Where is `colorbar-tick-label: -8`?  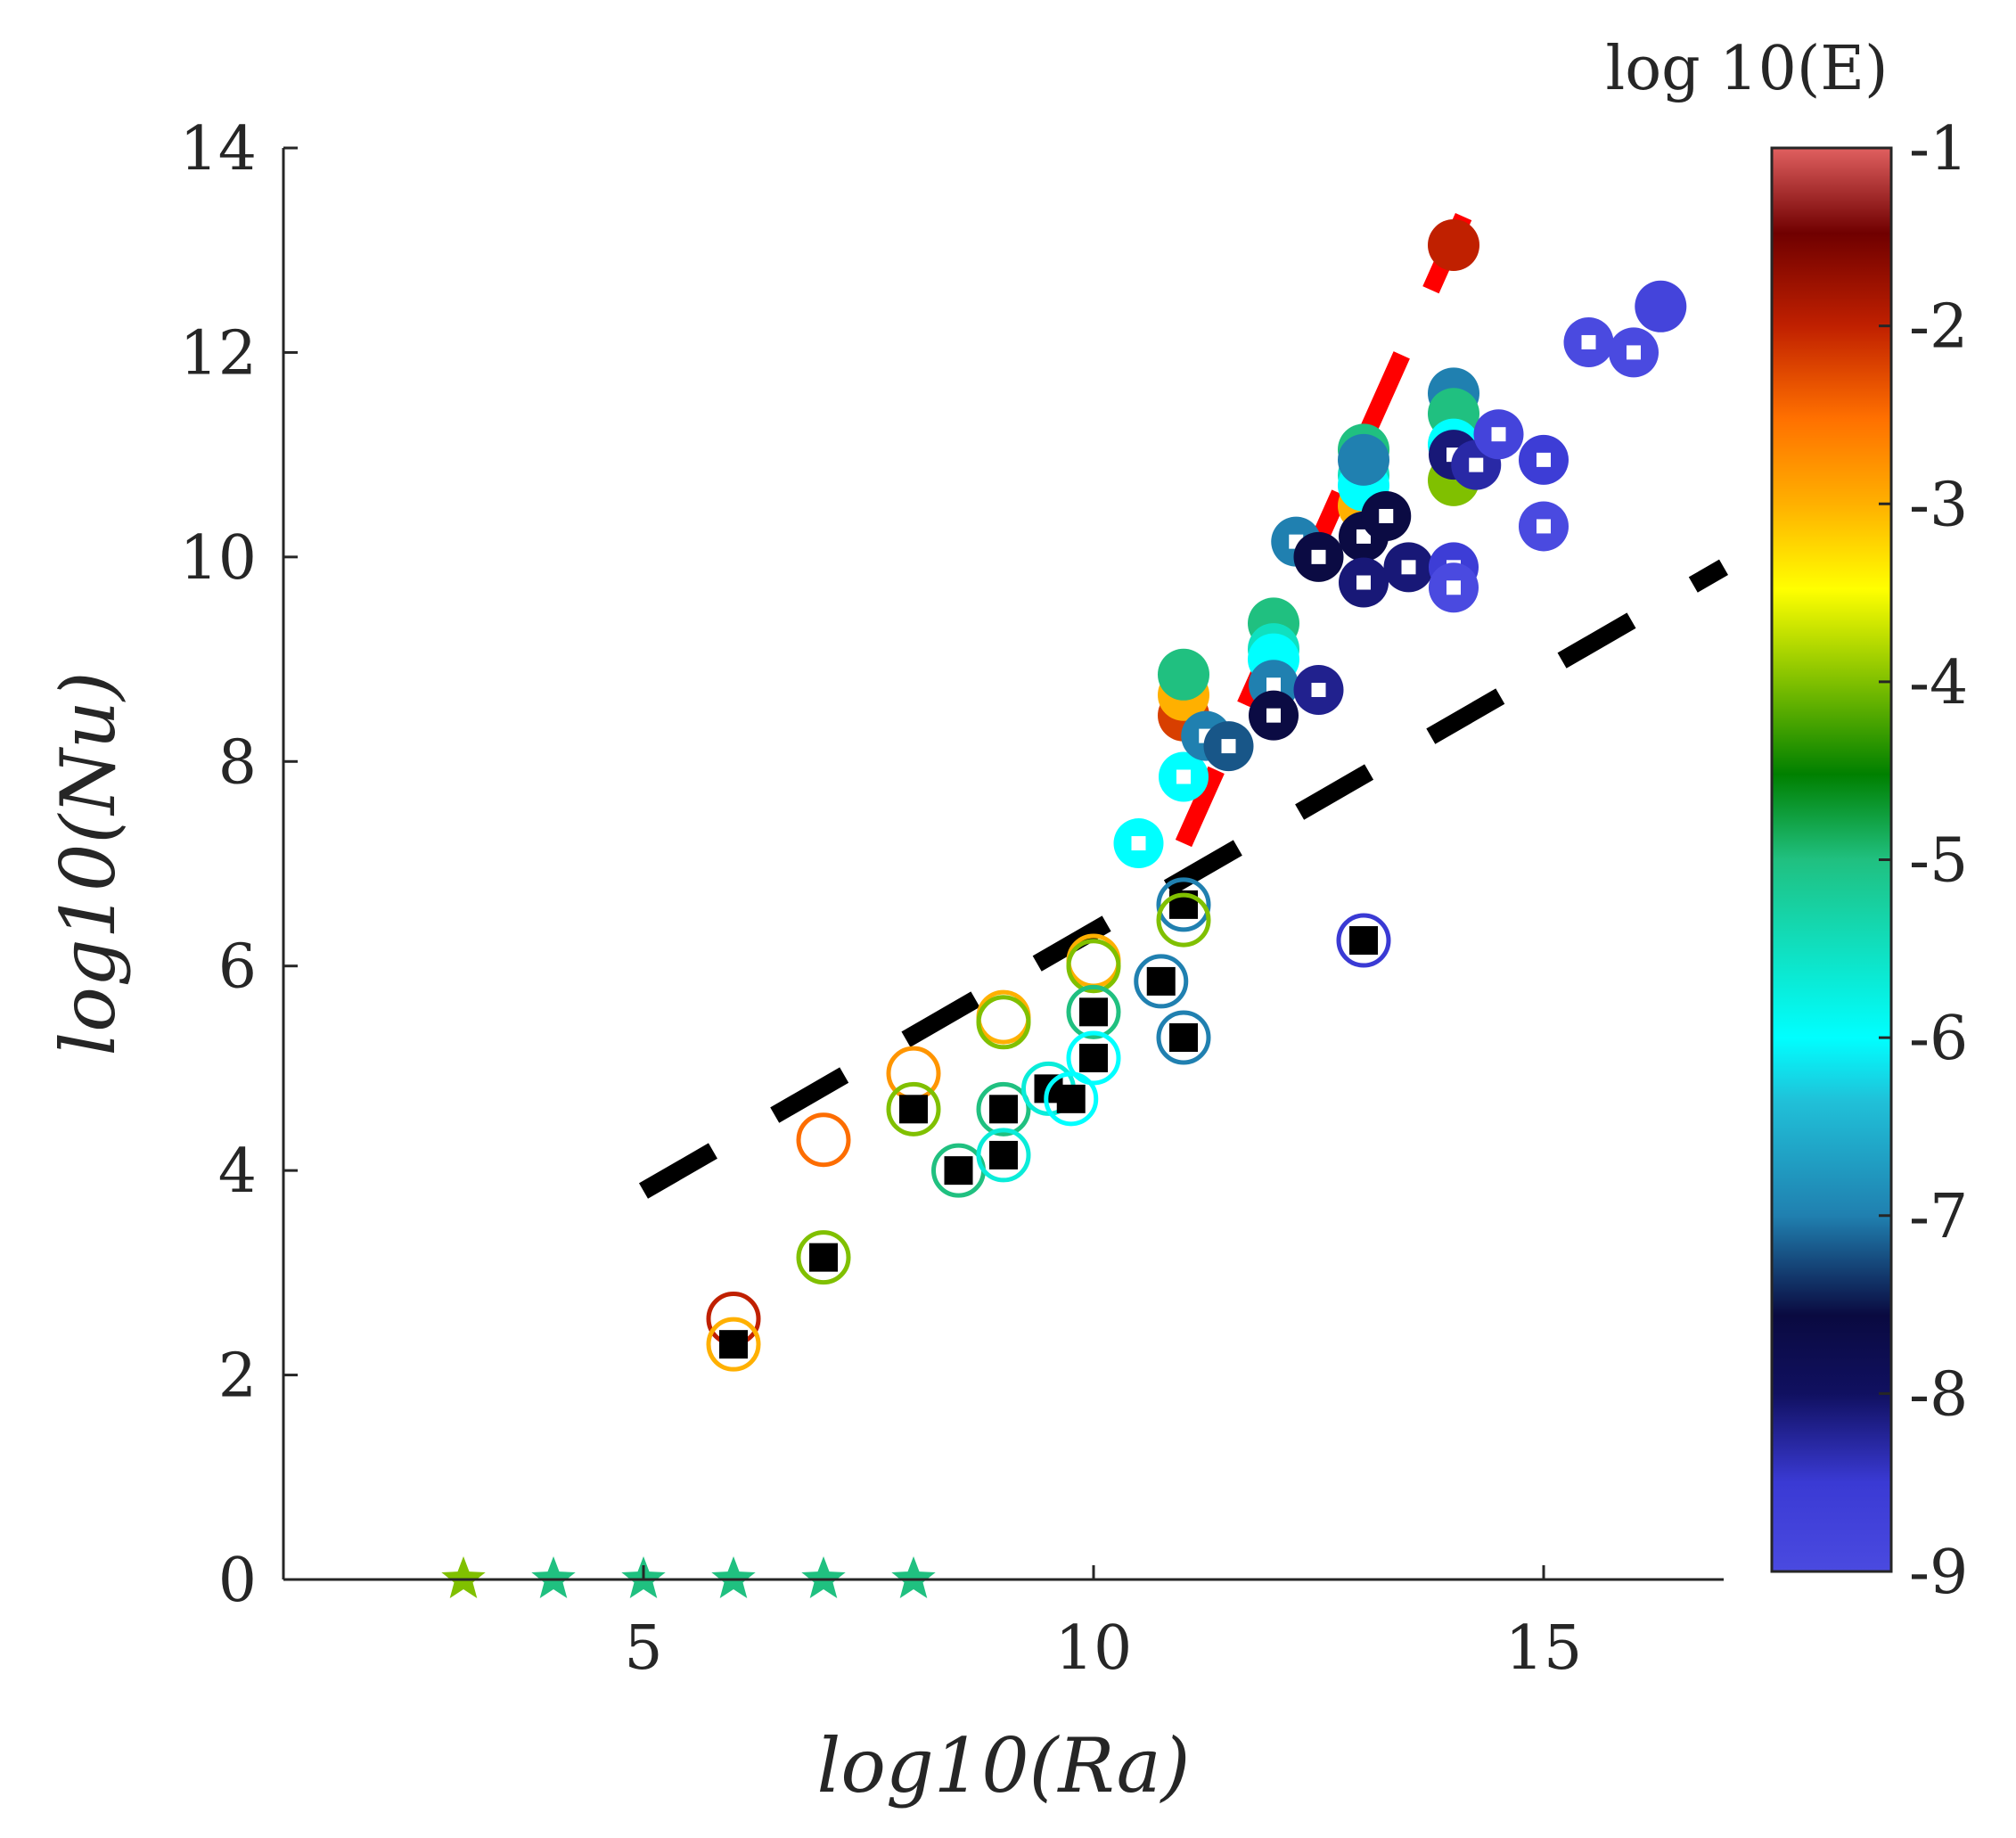
colorbar-tick-label: -8 is located at coordinates (1938, 1395).